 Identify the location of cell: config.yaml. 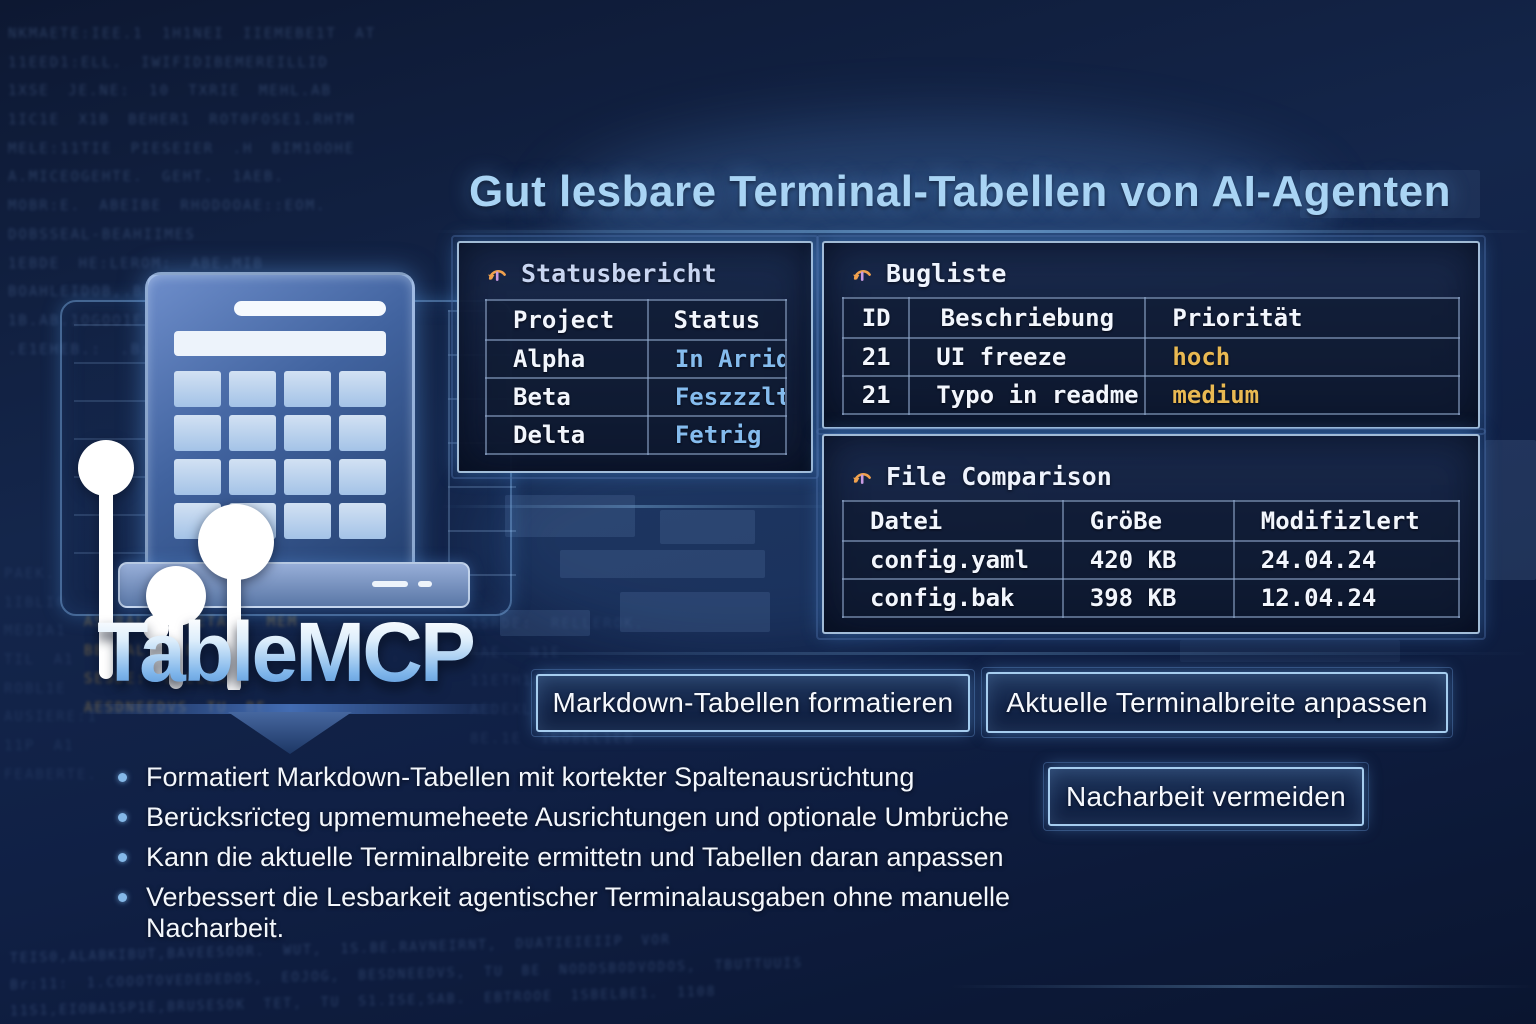
(953, 560).